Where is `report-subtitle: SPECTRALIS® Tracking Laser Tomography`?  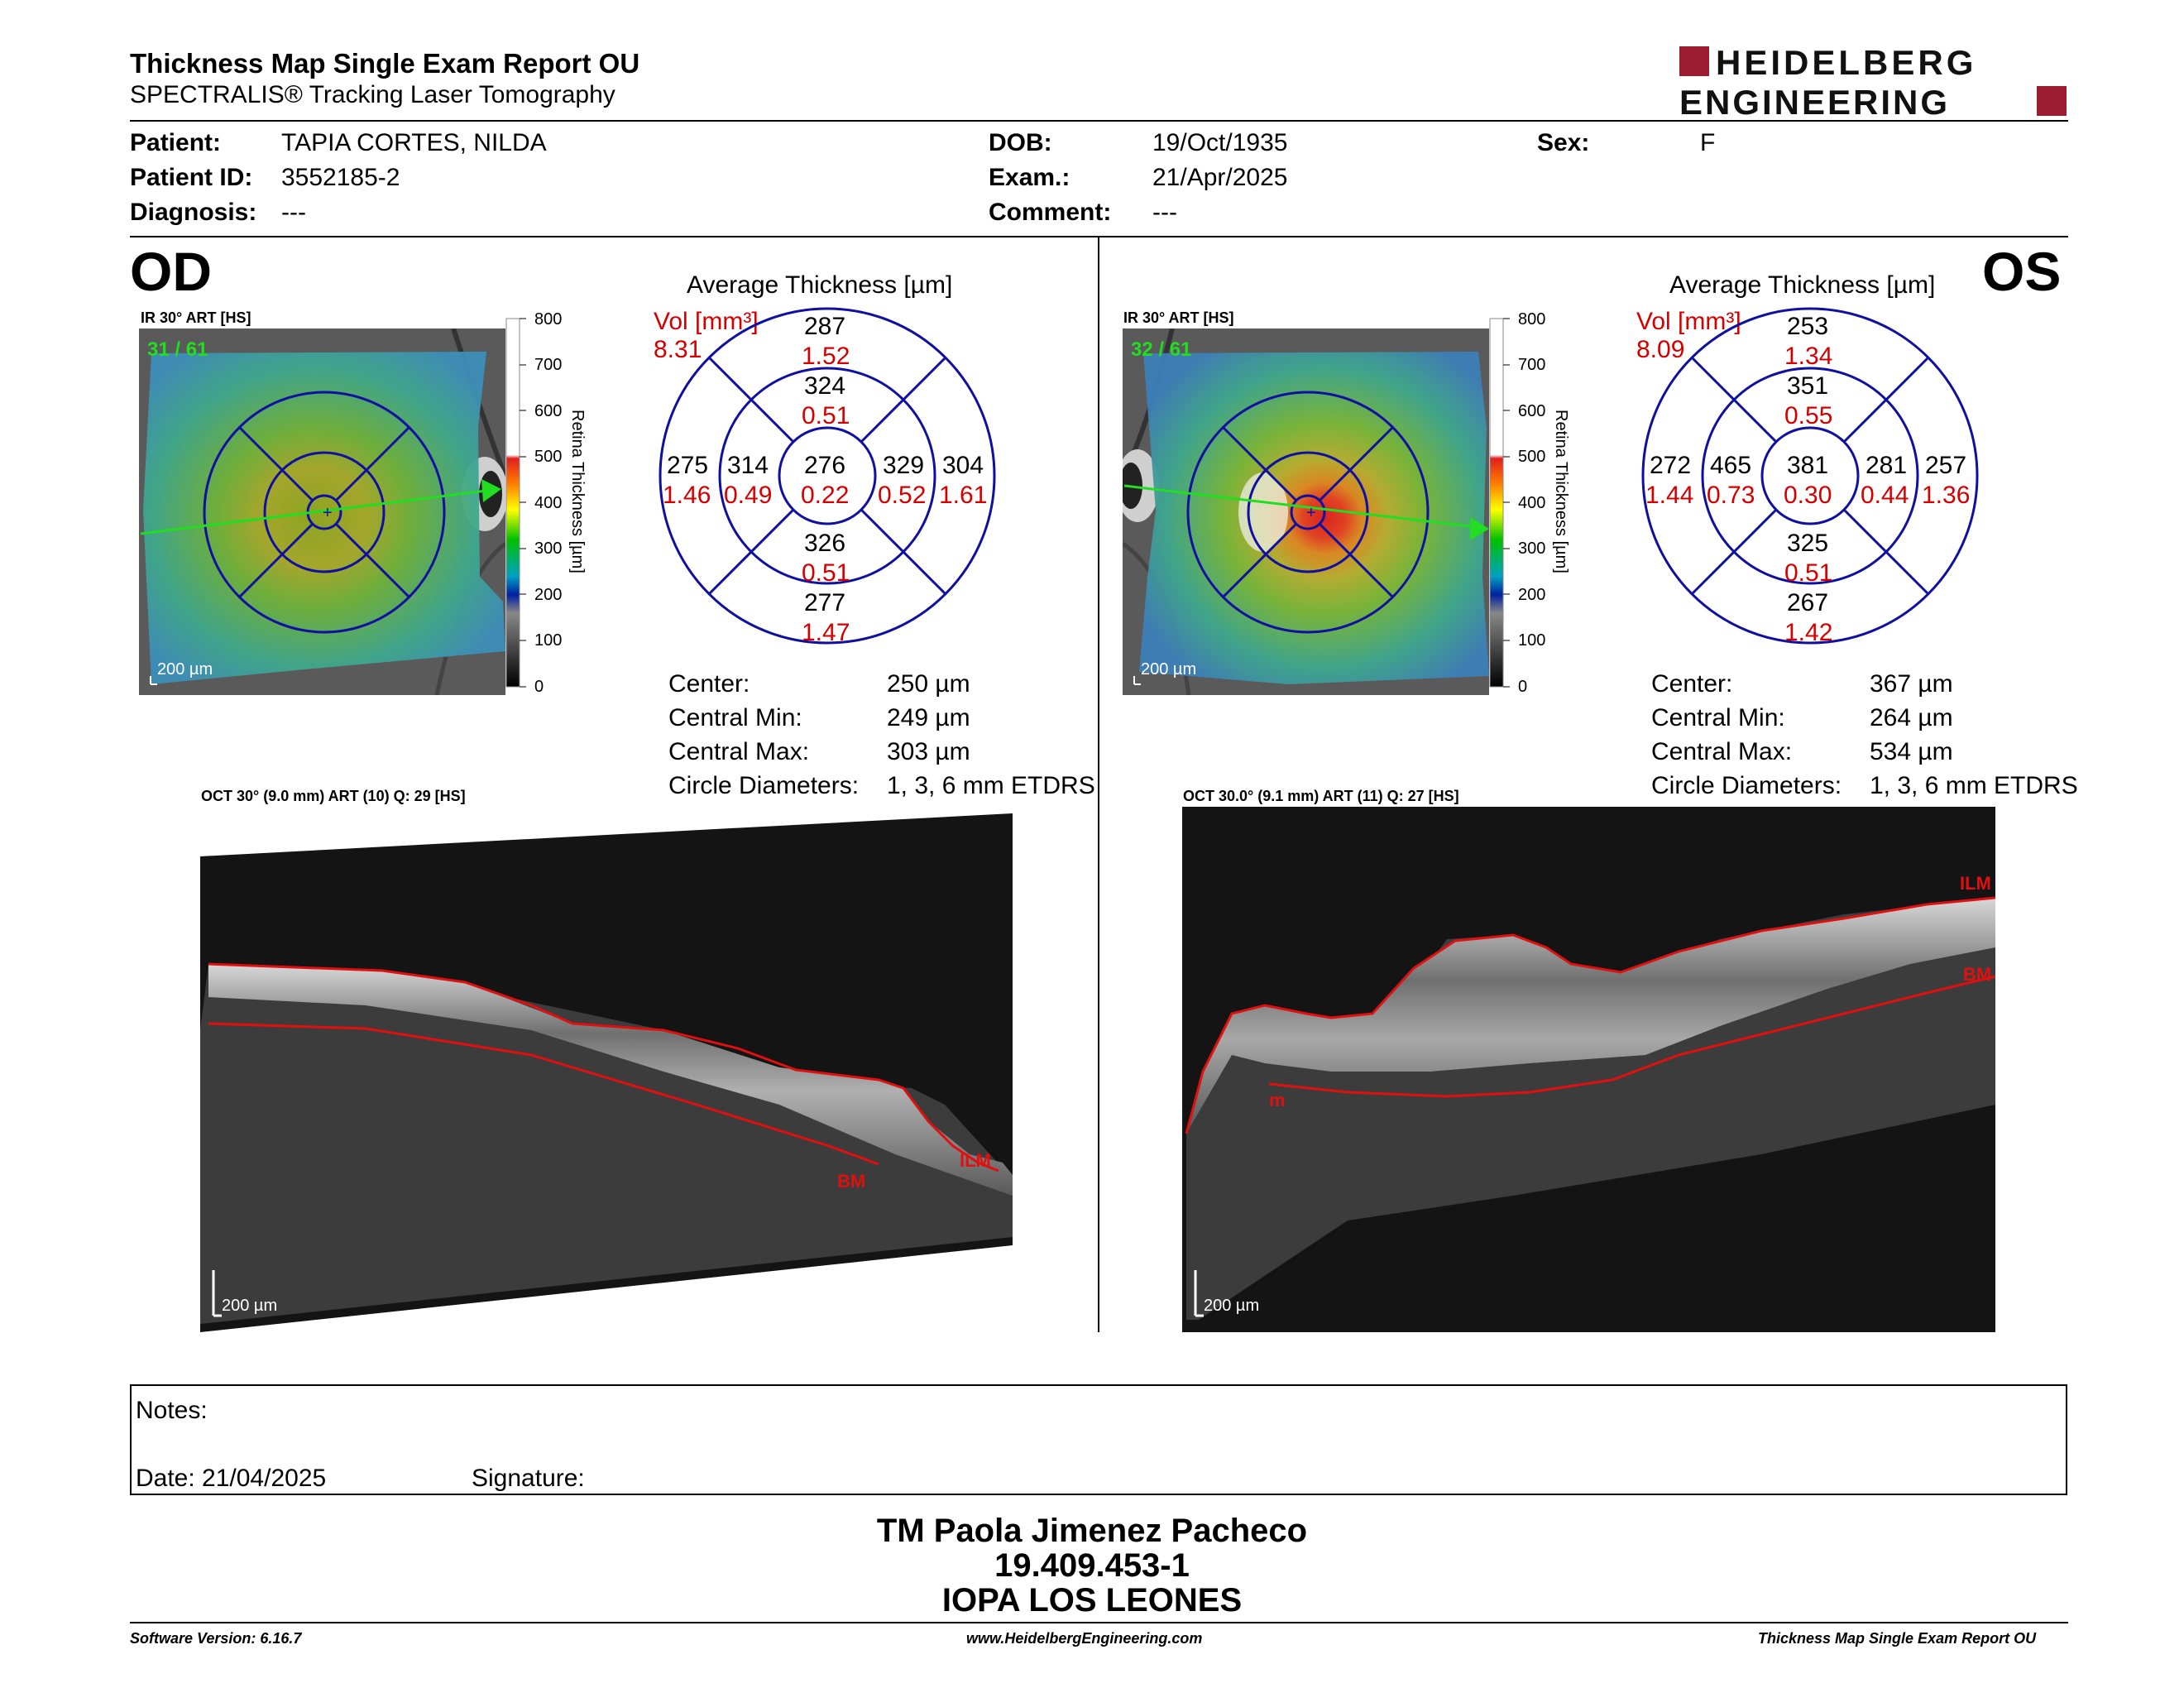 report-subtitle: SPECTRALIS® Tracking Laser Tomography is located at coordinates (372, 94).